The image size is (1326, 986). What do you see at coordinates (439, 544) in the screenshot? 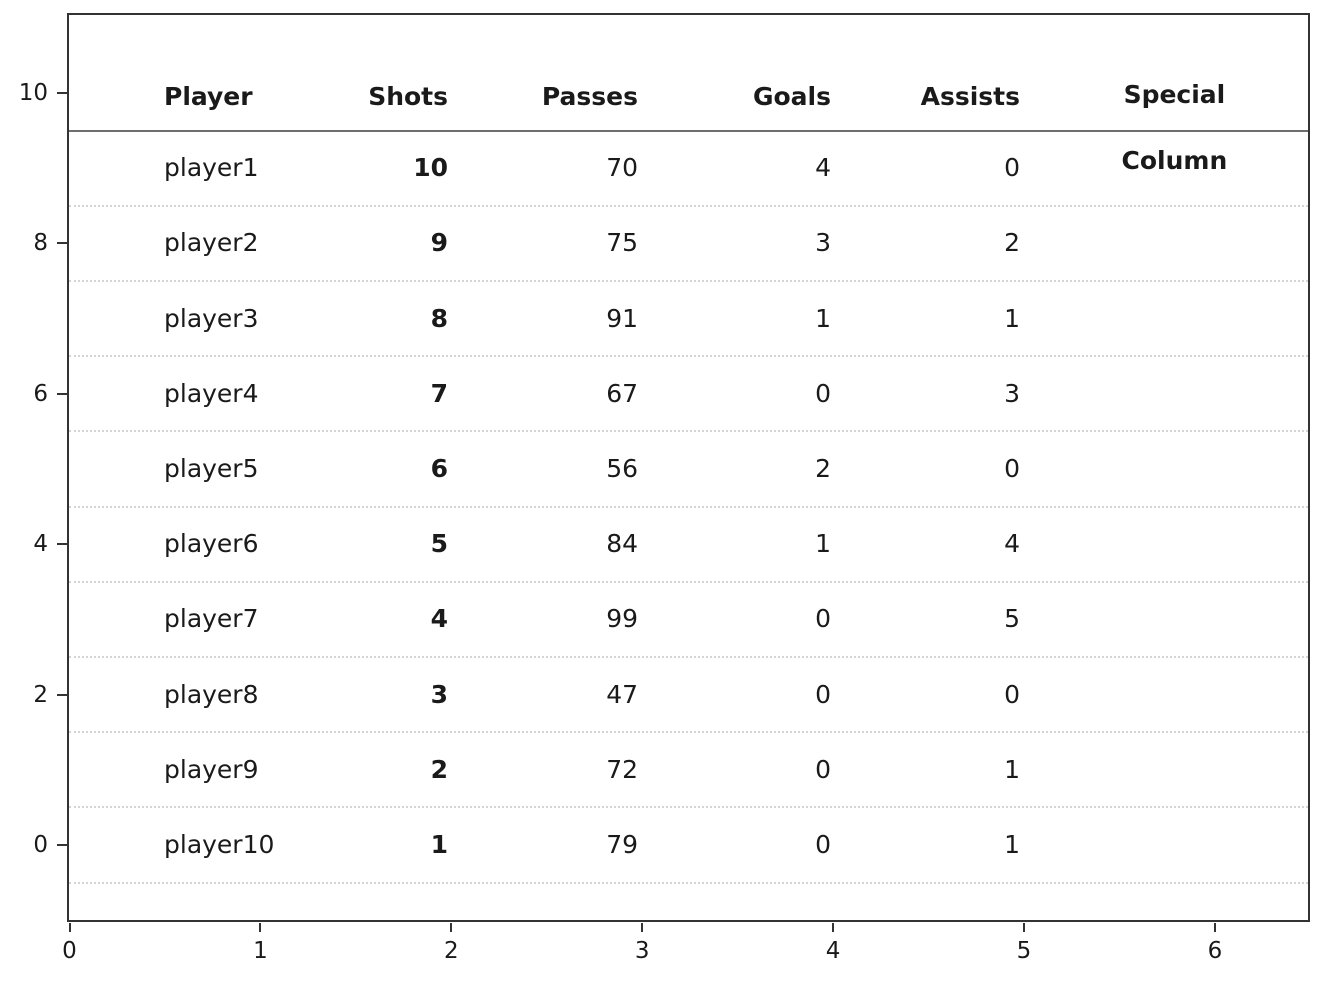
I see `cell-shots: 5` at bounding box center [439, 544].